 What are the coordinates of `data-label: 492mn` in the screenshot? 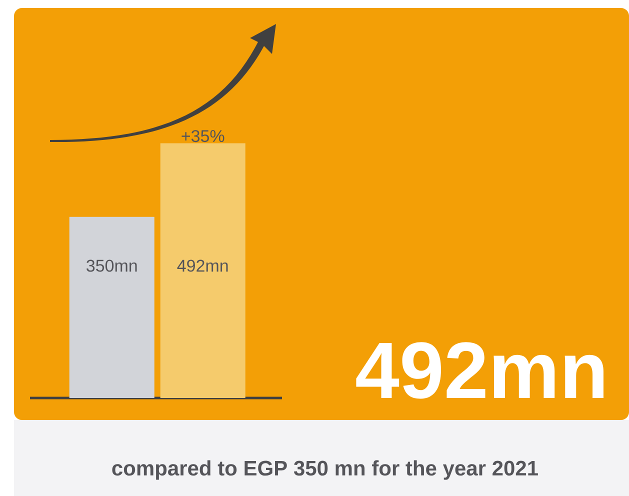 It's located at (202, 266).